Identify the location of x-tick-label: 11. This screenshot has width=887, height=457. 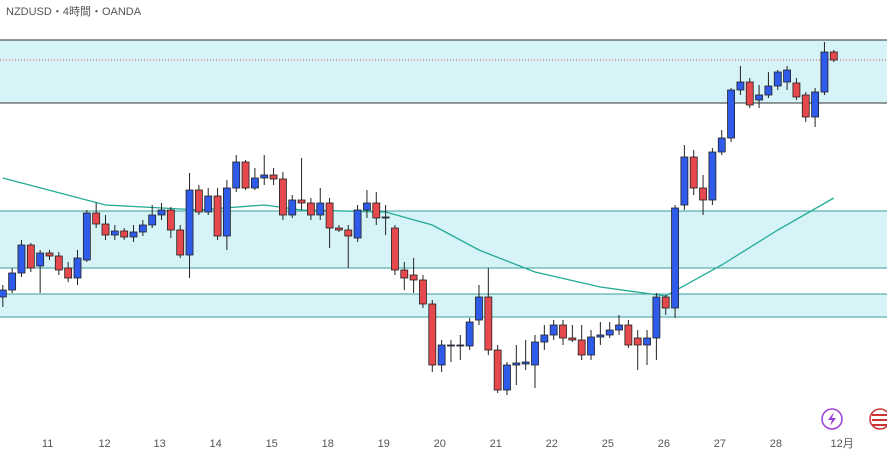
(47, 444).